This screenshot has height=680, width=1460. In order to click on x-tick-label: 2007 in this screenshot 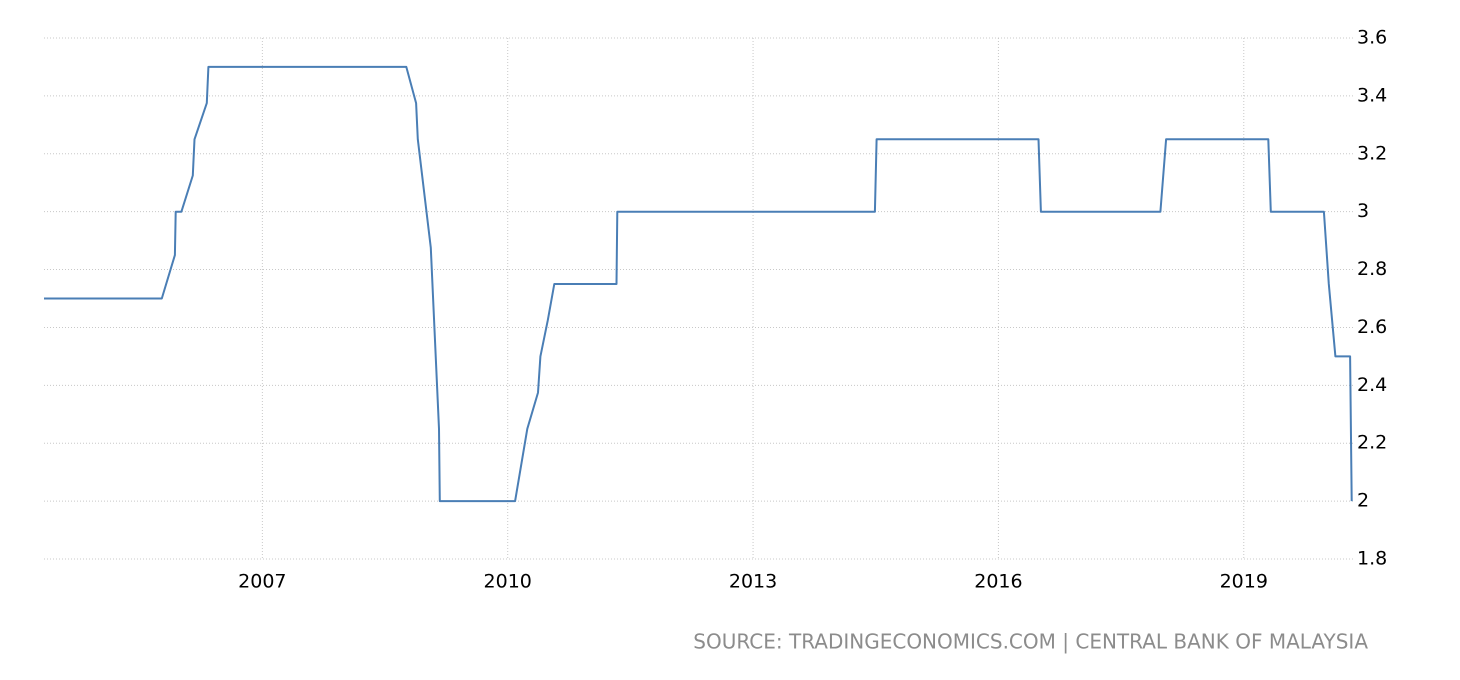, I will do `click(262, 582)`.